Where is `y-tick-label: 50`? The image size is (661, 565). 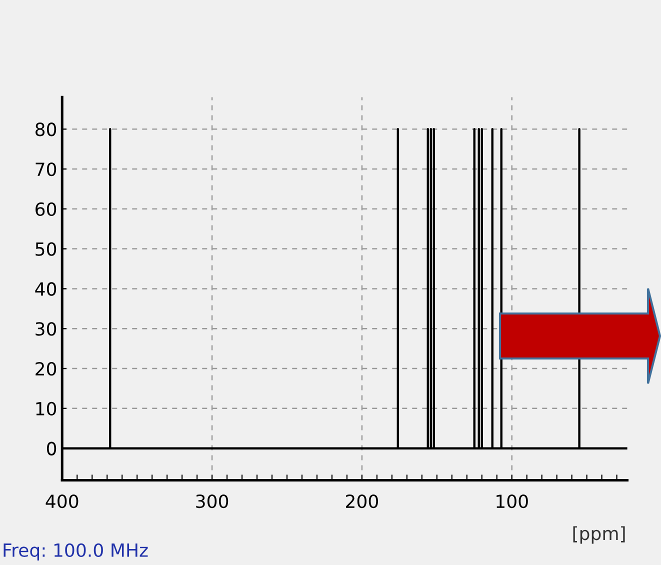
y-tick-label: 50 is located at coordinates (46, 249).